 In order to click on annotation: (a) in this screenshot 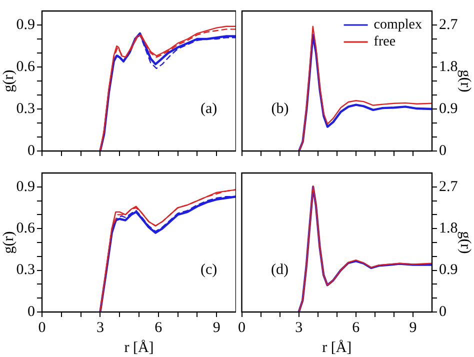, I will do `click(209, 108)`.